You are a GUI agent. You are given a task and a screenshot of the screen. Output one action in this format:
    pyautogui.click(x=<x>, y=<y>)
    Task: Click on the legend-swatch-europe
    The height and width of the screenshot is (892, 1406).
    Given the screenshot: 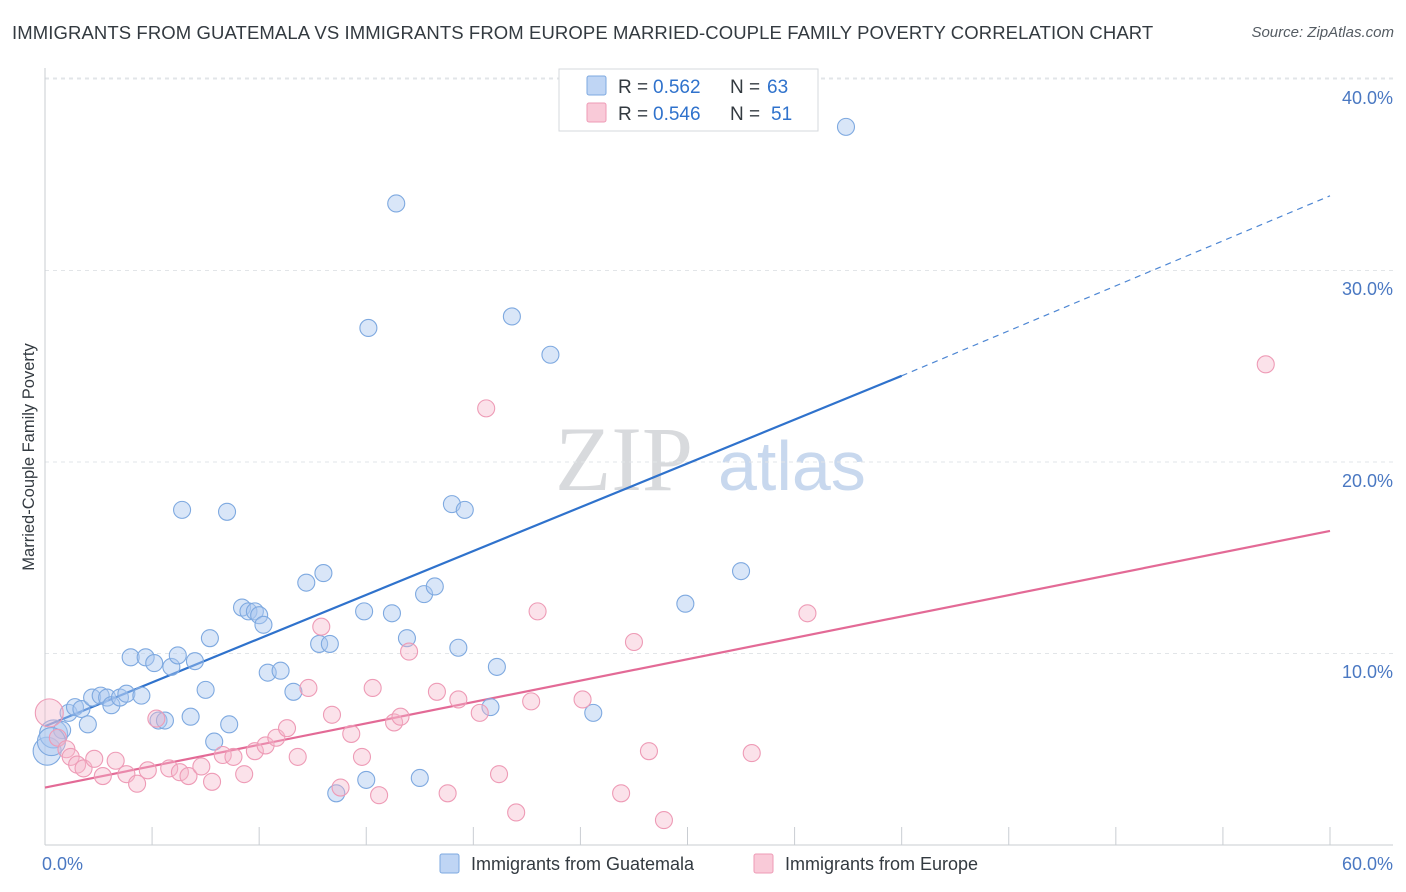 What is the action you would take?
    pyautogui.click(x=596, y=112)
    